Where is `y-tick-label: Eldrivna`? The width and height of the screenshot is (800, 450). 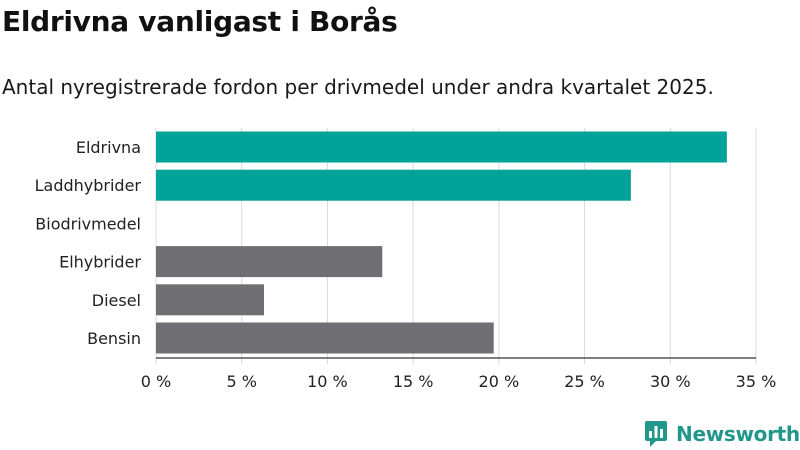 y-tick-label: Eldrivna is located at coordinates (108, 147).